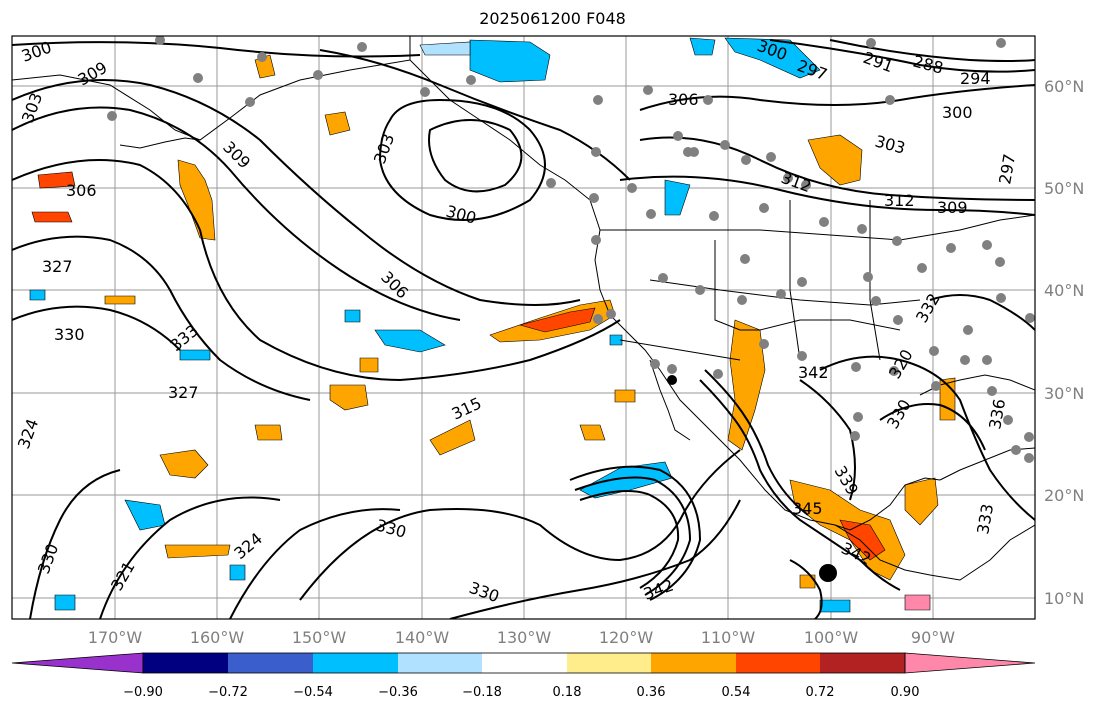 This screenshot has width=1105, height=712. I want to click on contour-label: 342, so click(813, 372).